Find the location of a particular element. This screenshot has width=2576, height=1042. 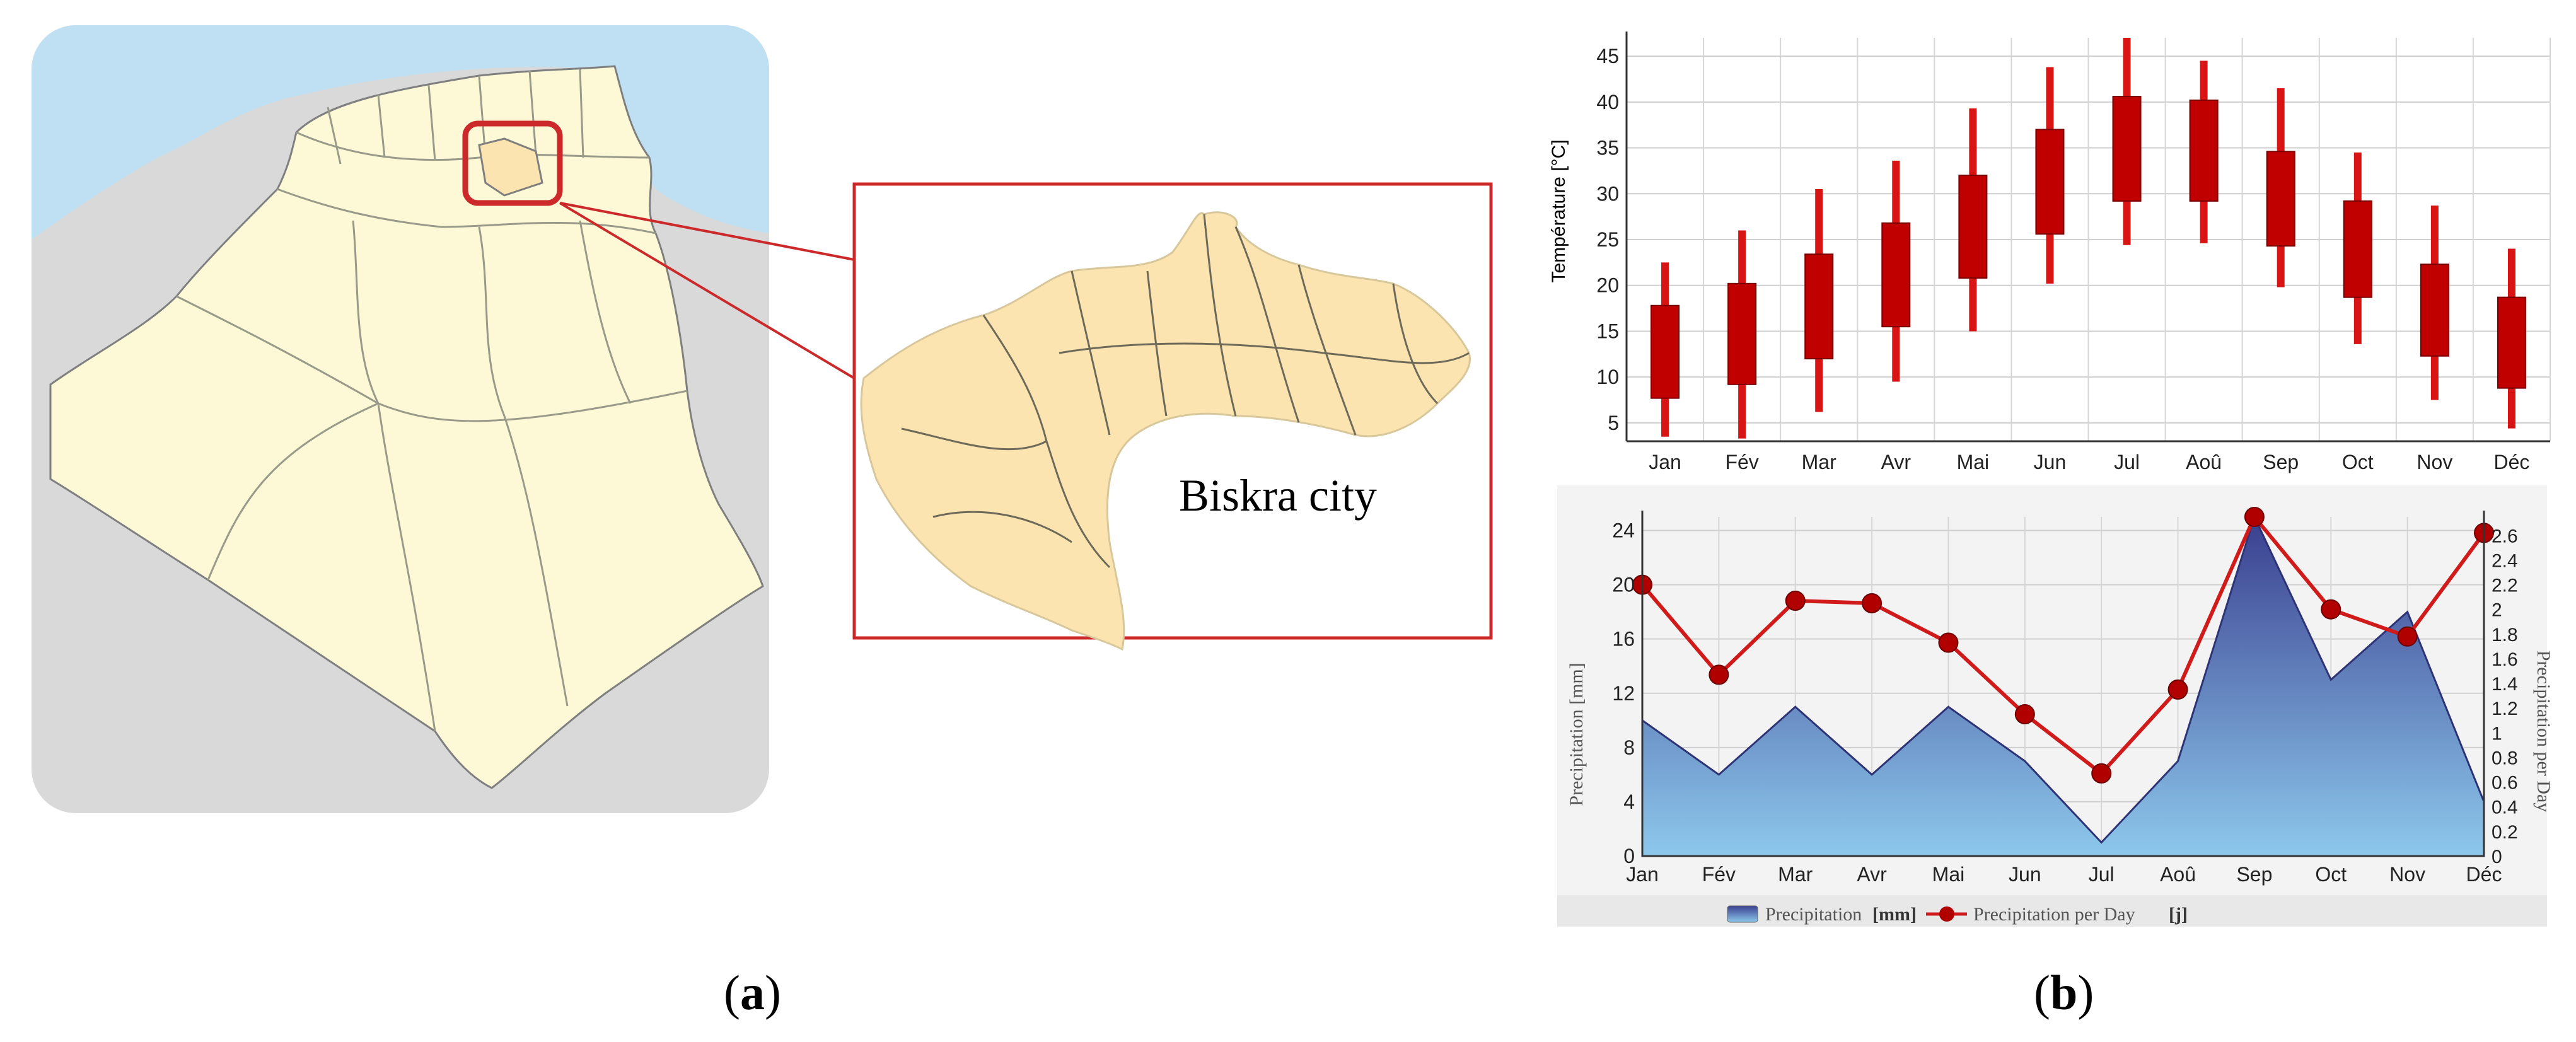

temperature-y-tick-label: 45 is located at coordinates (1608, 56).